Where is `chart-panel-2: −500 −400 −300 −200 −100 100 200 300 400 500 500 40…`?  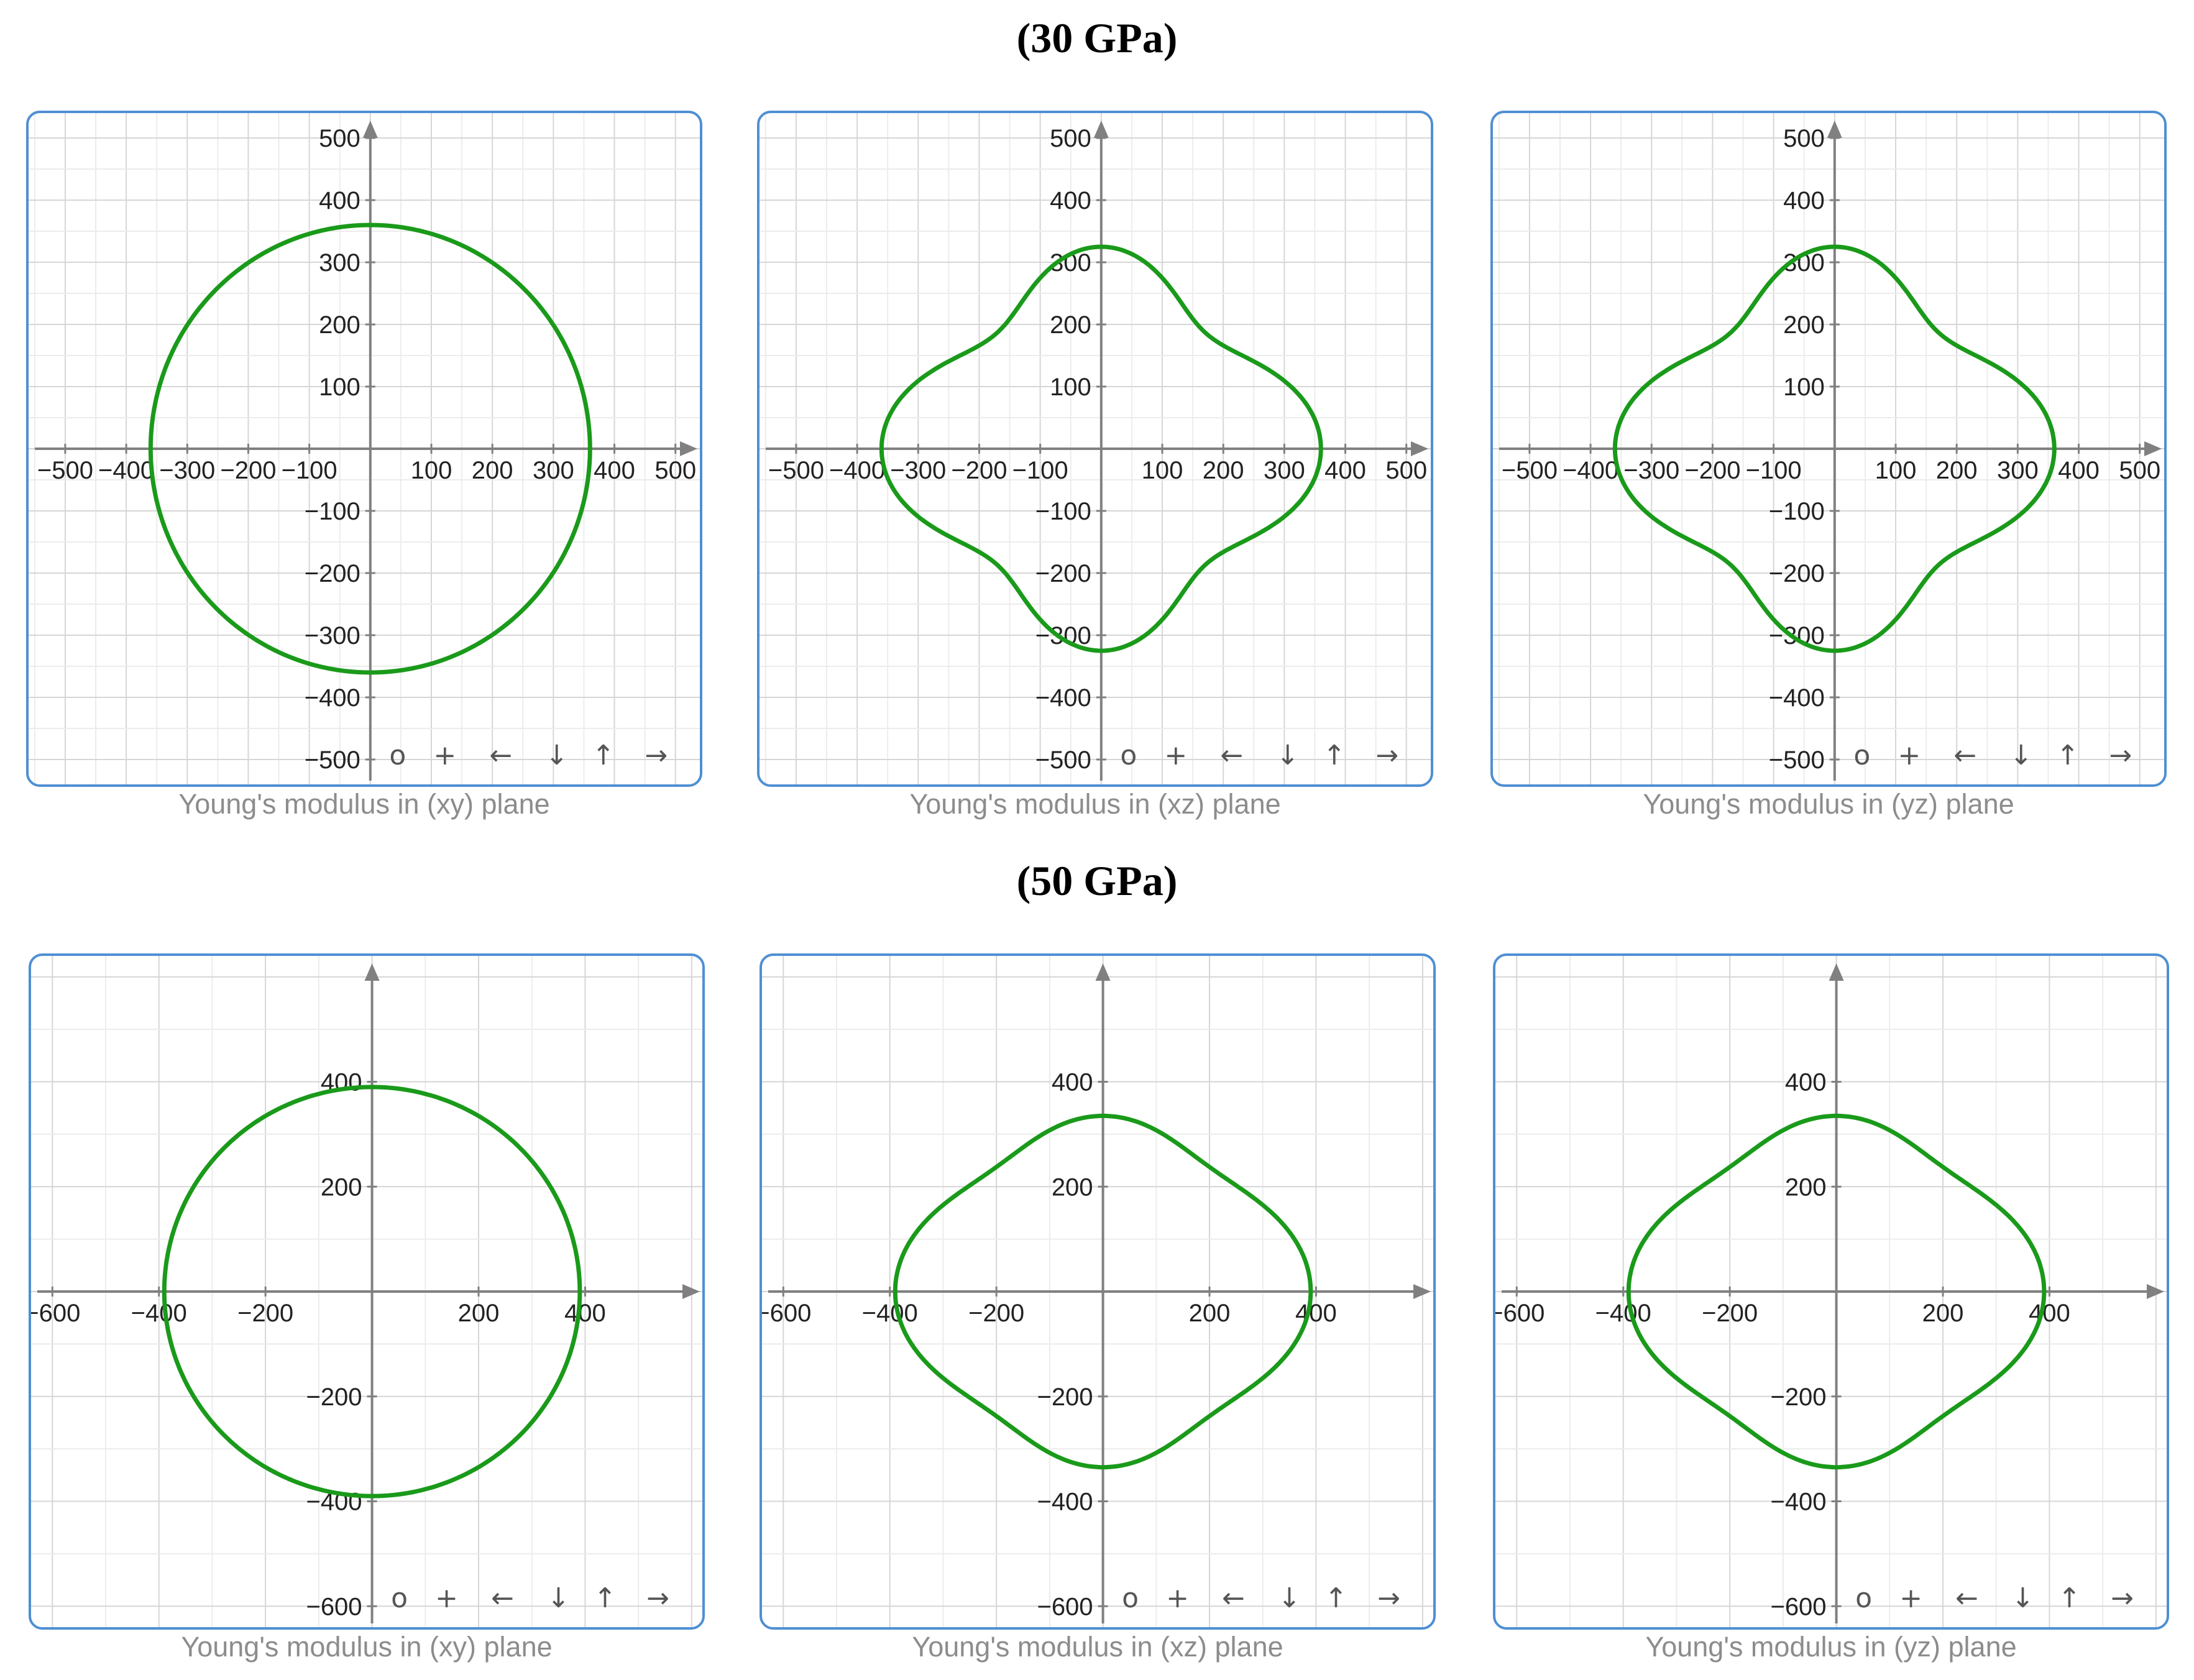
chart-panel-2: −500 −400 −300 −200 −100 100 200 300 400 500 500 40… is located at coordinates (1828, 449).